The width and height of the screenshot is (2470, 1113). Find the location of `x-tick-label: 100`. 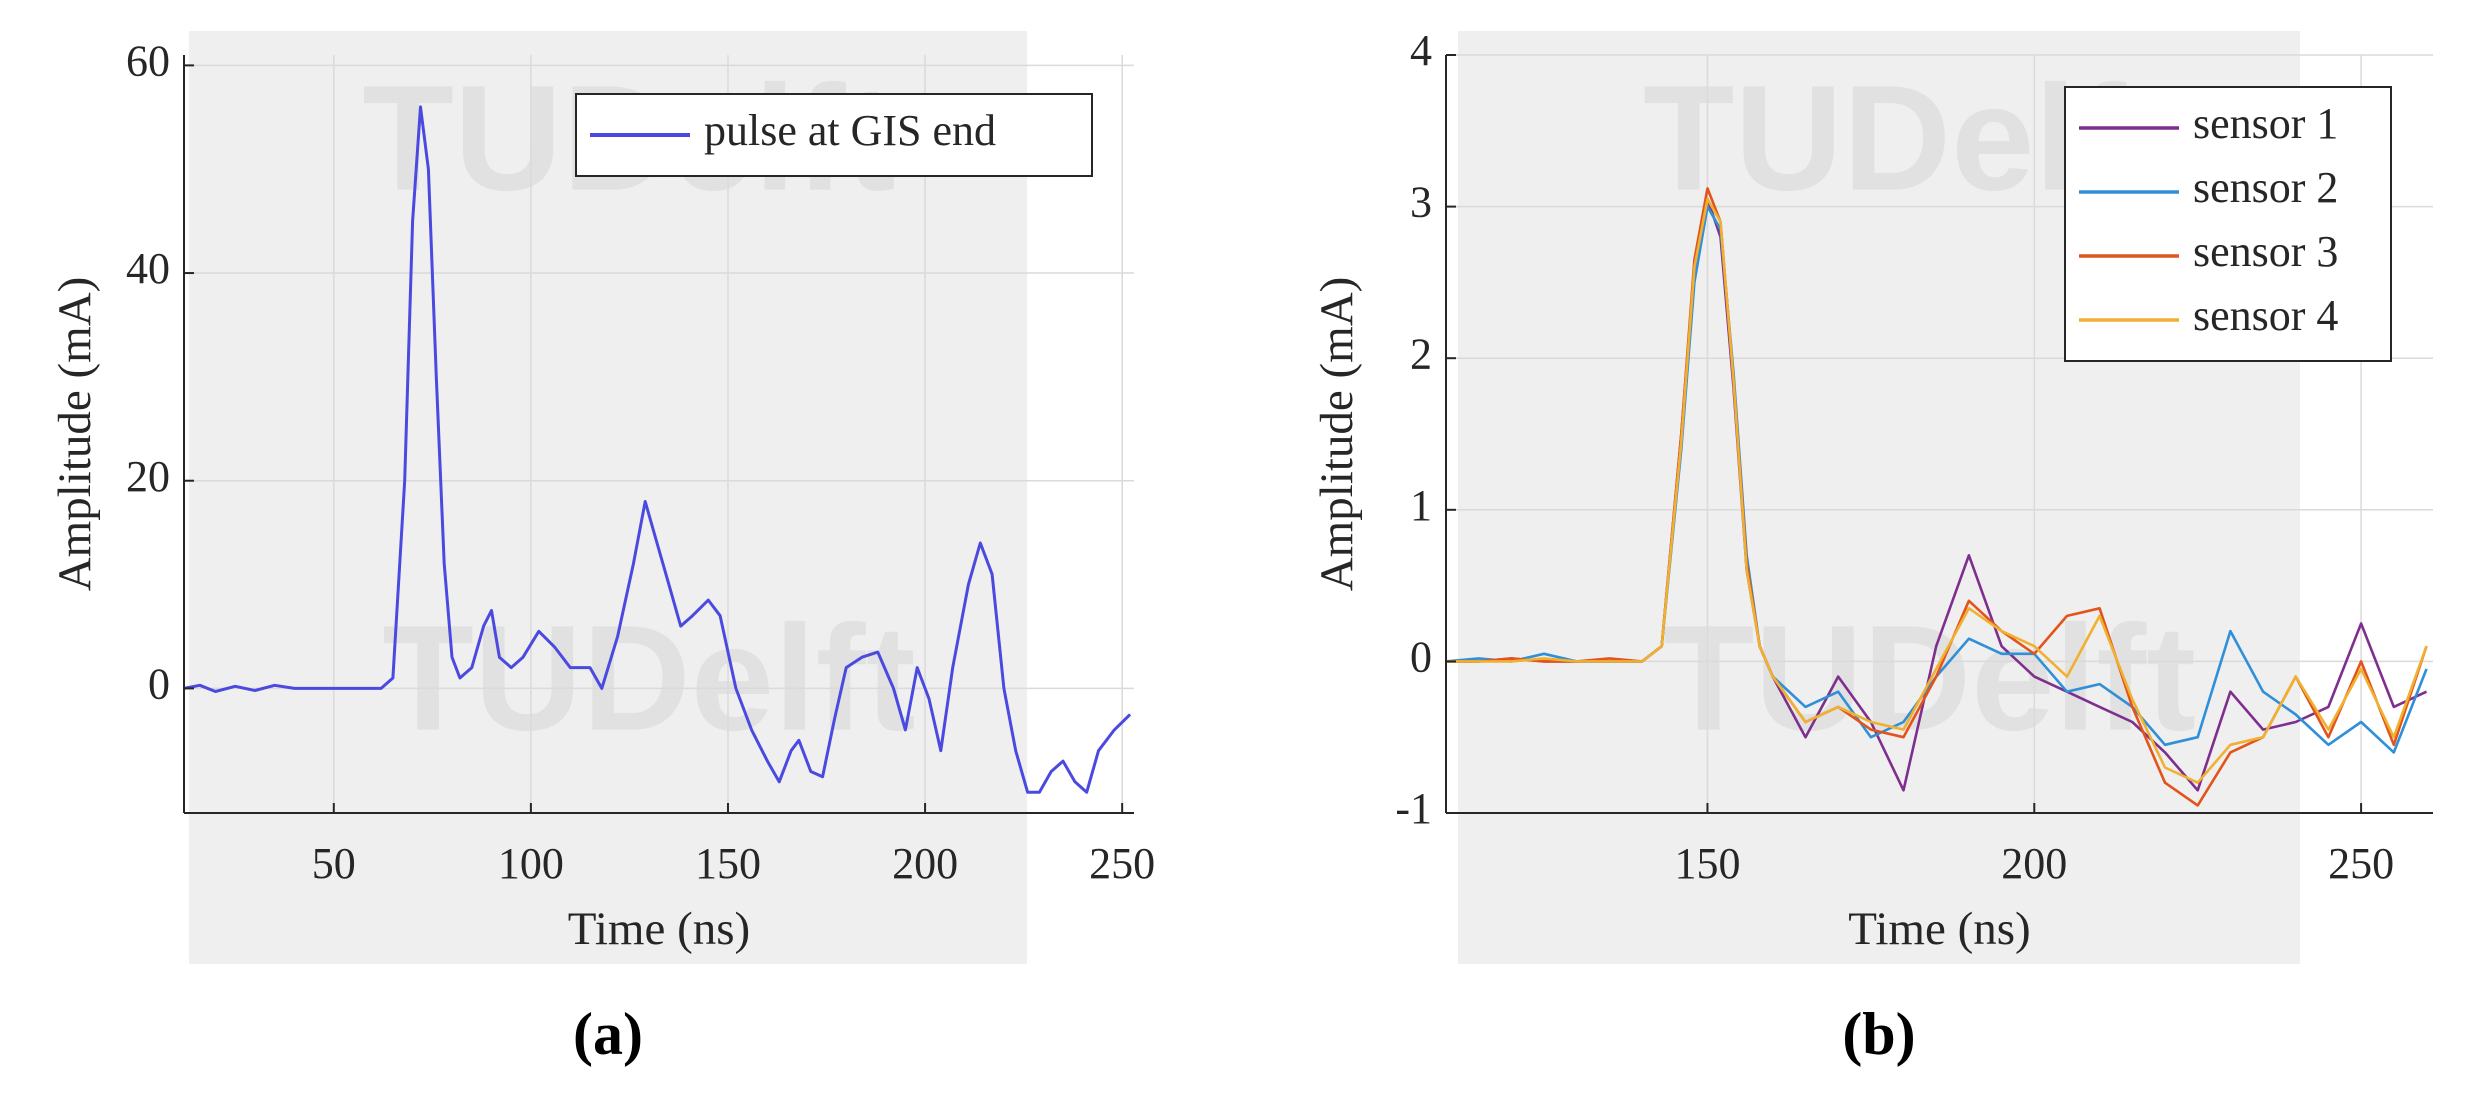

x-tick-label: 100 is located at coordinates (531, 863).